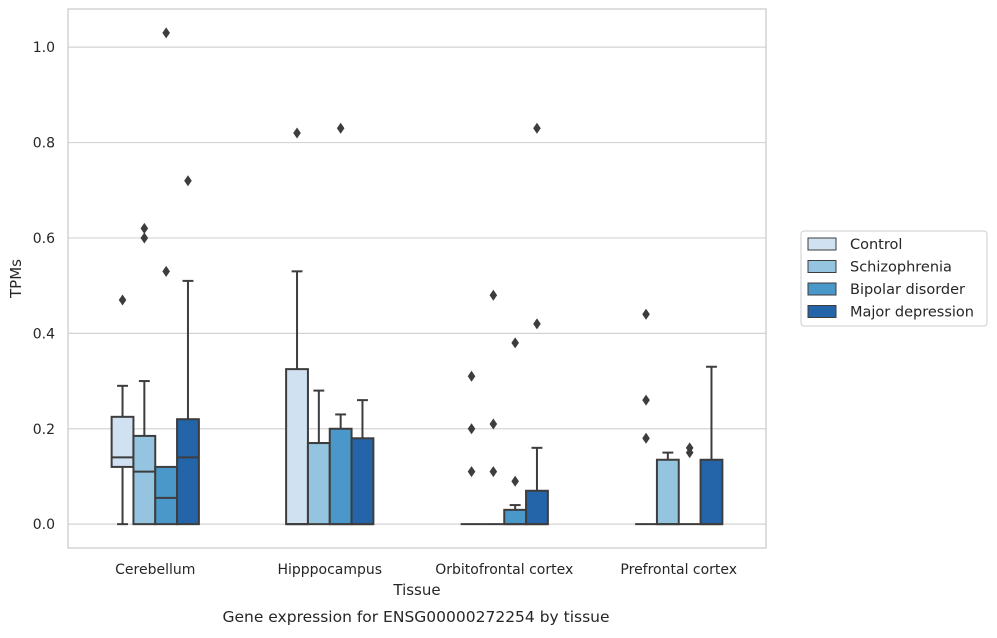  Describe the element at coordinates (416, 590) in the screenshot. I see `x-axis-label: Tissue` at that location.